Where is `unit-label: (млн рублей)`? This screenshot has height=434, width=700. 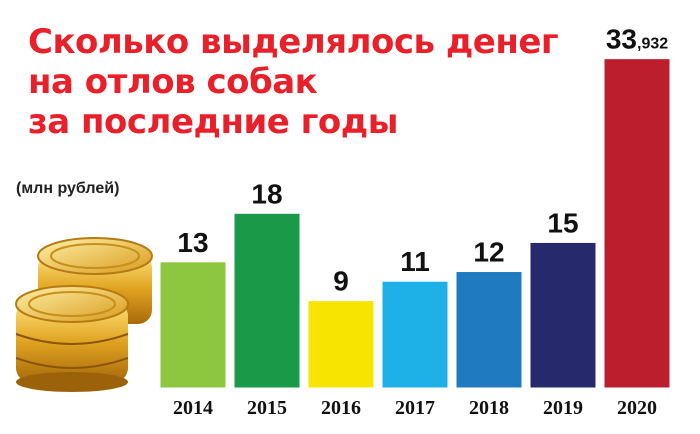 unit-label: (млн рублей) is located at coordinates (68, 188).